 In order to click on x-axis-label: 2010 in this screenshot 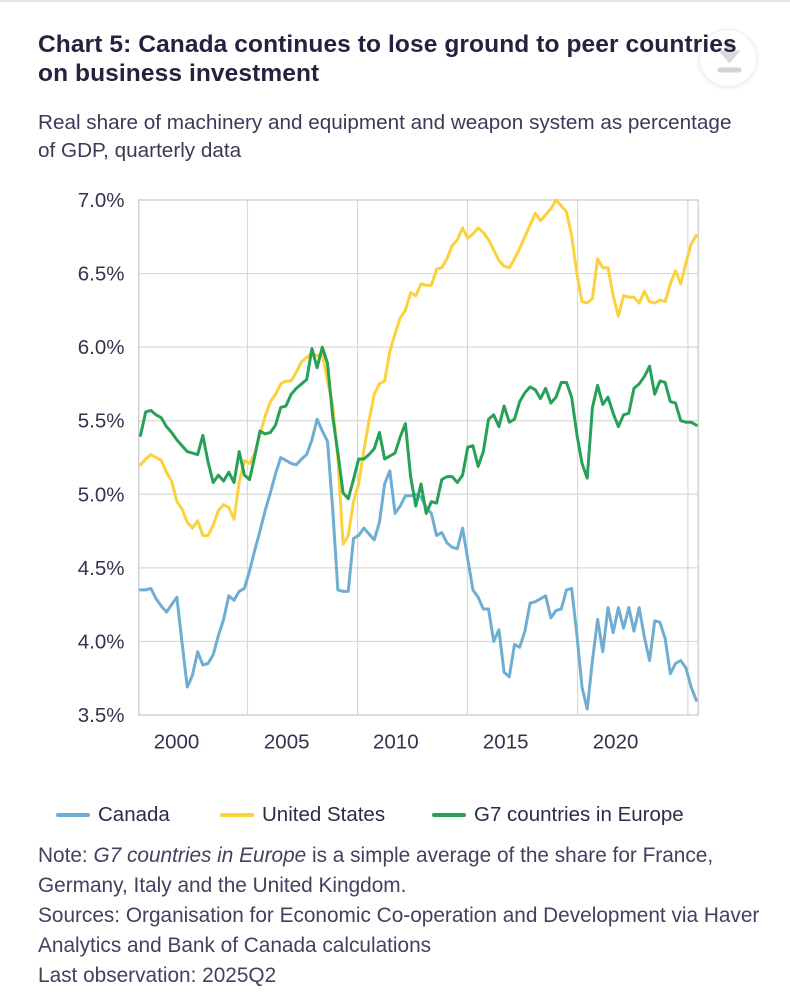, I will do `click(396, 742)`.